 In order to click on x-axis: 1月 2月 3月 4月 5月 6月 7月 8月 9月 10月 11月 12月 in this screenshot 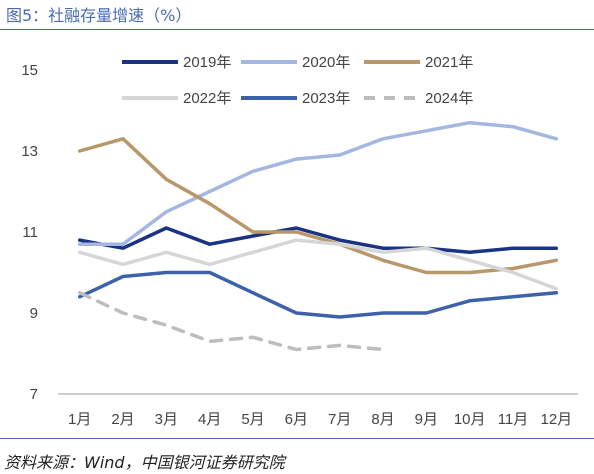, I will do `click(320, 419)`.